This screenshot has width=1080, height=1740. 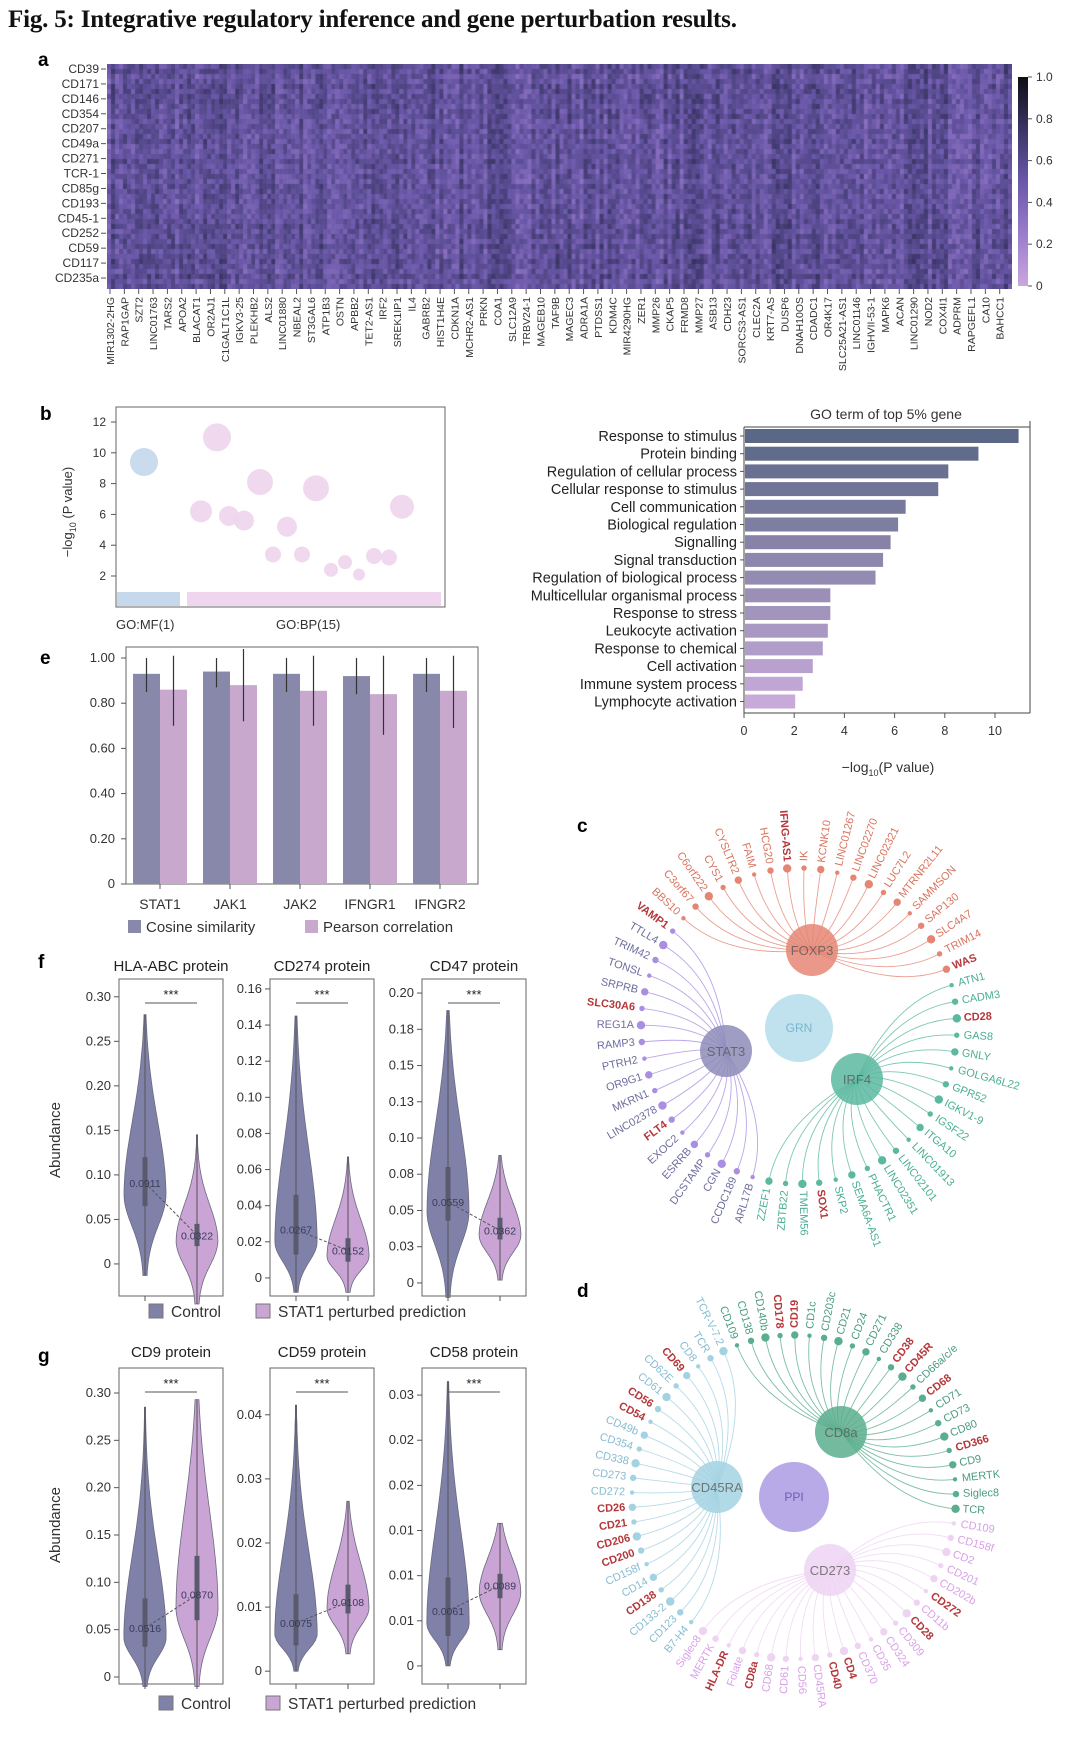 What do you see at coordinates (160, 904) in the screenshot?
I see `category-label: STAT1` at bounding box center [160, 904].